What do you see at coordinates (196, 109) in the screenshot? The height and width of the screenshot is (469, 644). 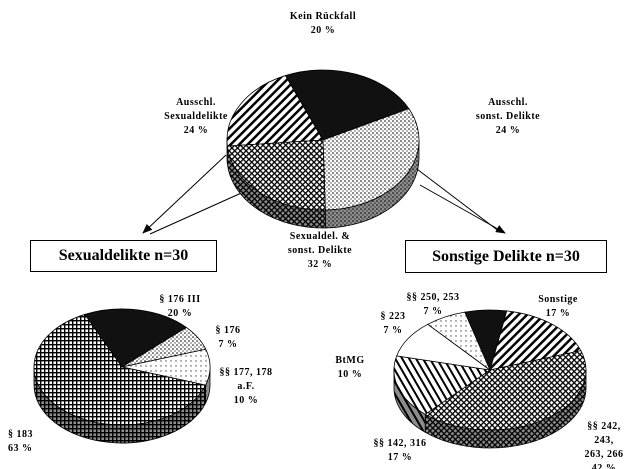 I see `category-label: Ausschl. Sexualdelikte` at bounding box center [196, 109].